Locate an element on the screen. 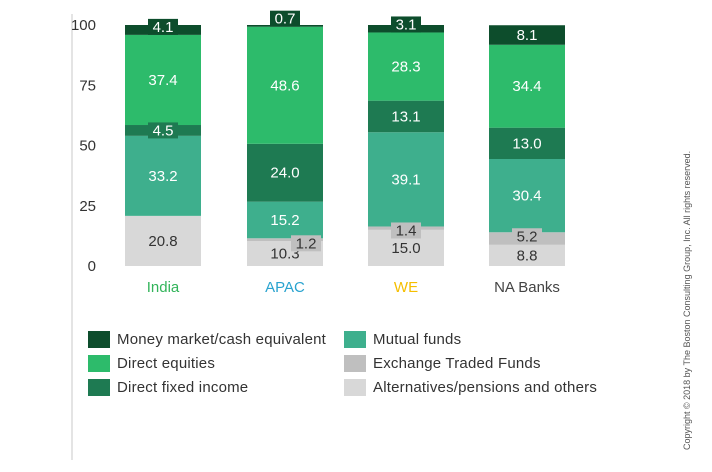 The width and height of the screenshot is (712, 472). legend-label: Direct fixed income is located at coordinates (183, 387).